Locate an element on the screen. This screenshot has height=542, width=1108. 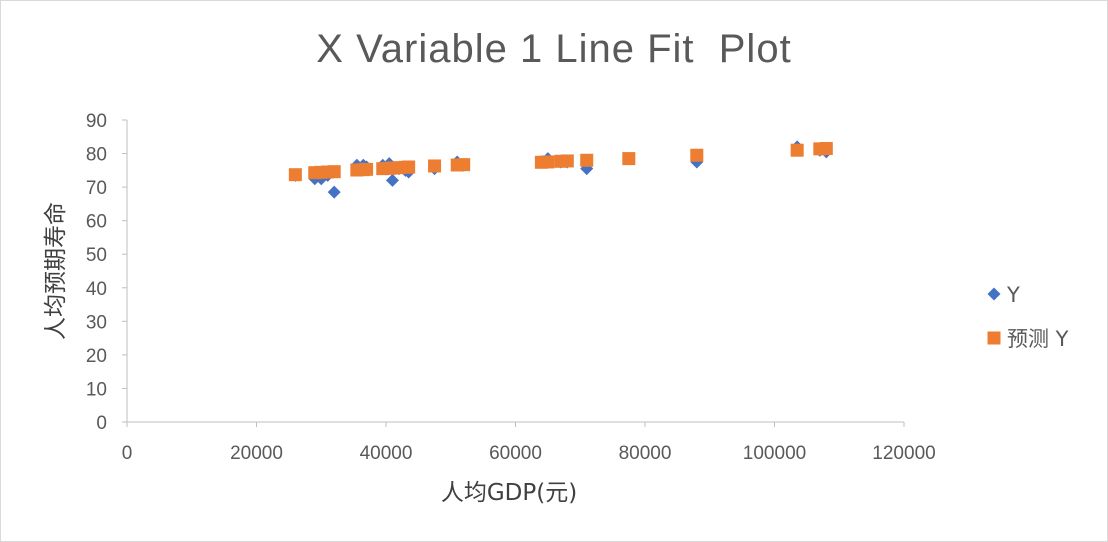
chart-title: X Variable 1 Line Fit Plot is located at coordinates (554, 49).